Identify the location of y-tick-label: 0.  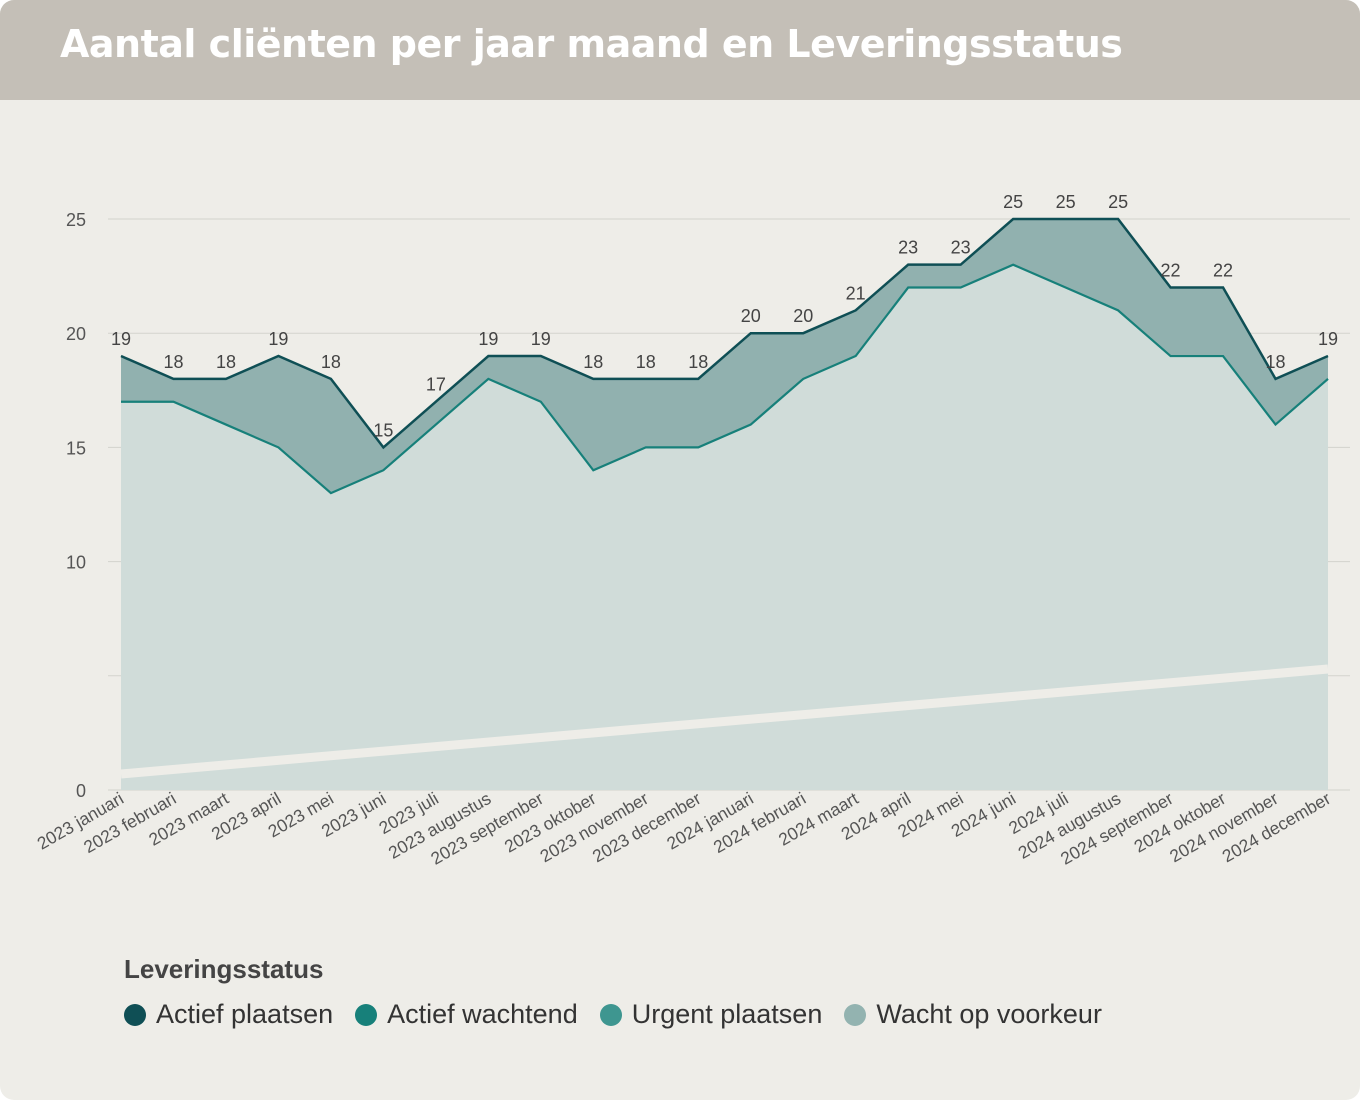
(81, 791).